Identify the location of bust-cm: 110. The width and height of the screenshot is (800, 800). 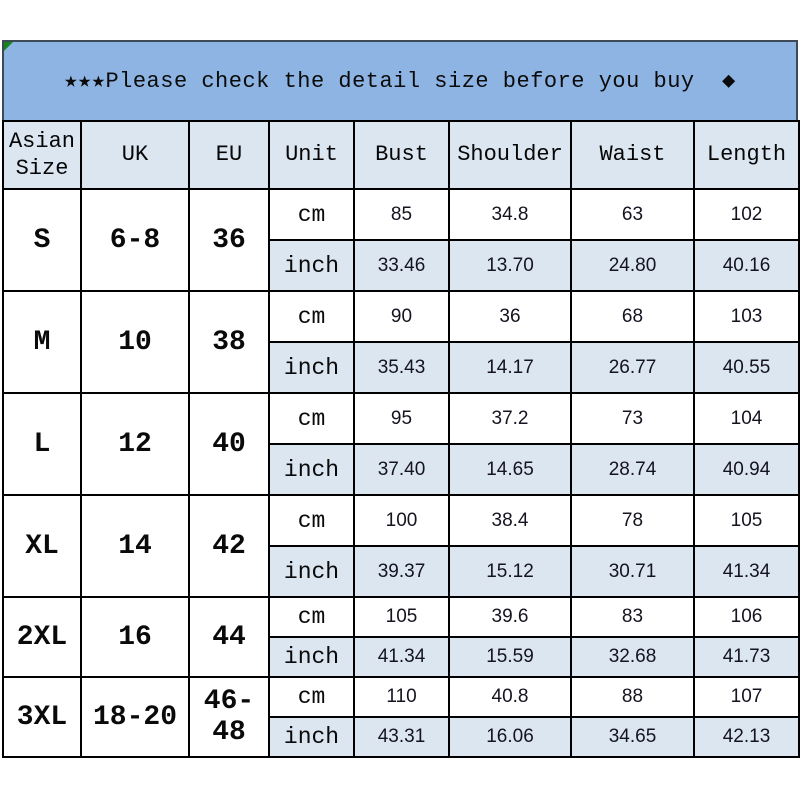
(401, 697).